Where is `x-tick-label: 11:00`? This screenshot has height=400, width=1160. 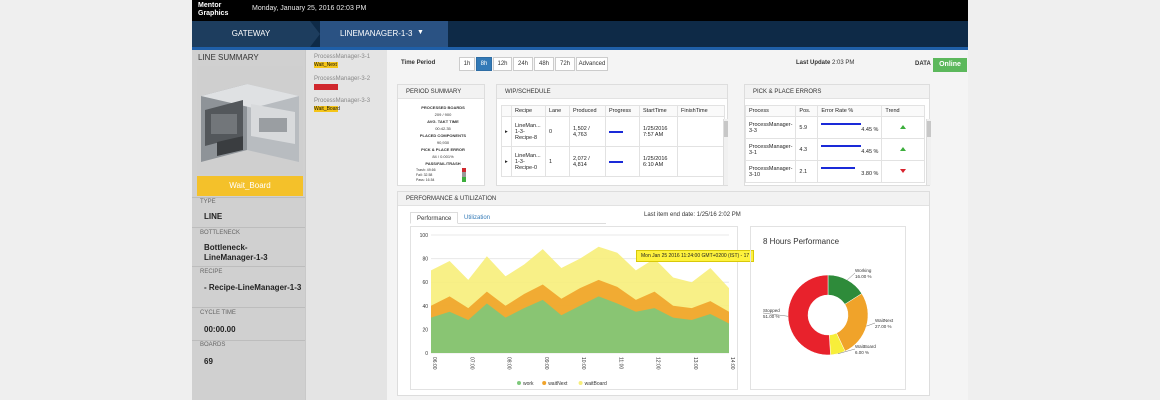 x-tick-label: 11:00 is located at coordinates (620, 363).